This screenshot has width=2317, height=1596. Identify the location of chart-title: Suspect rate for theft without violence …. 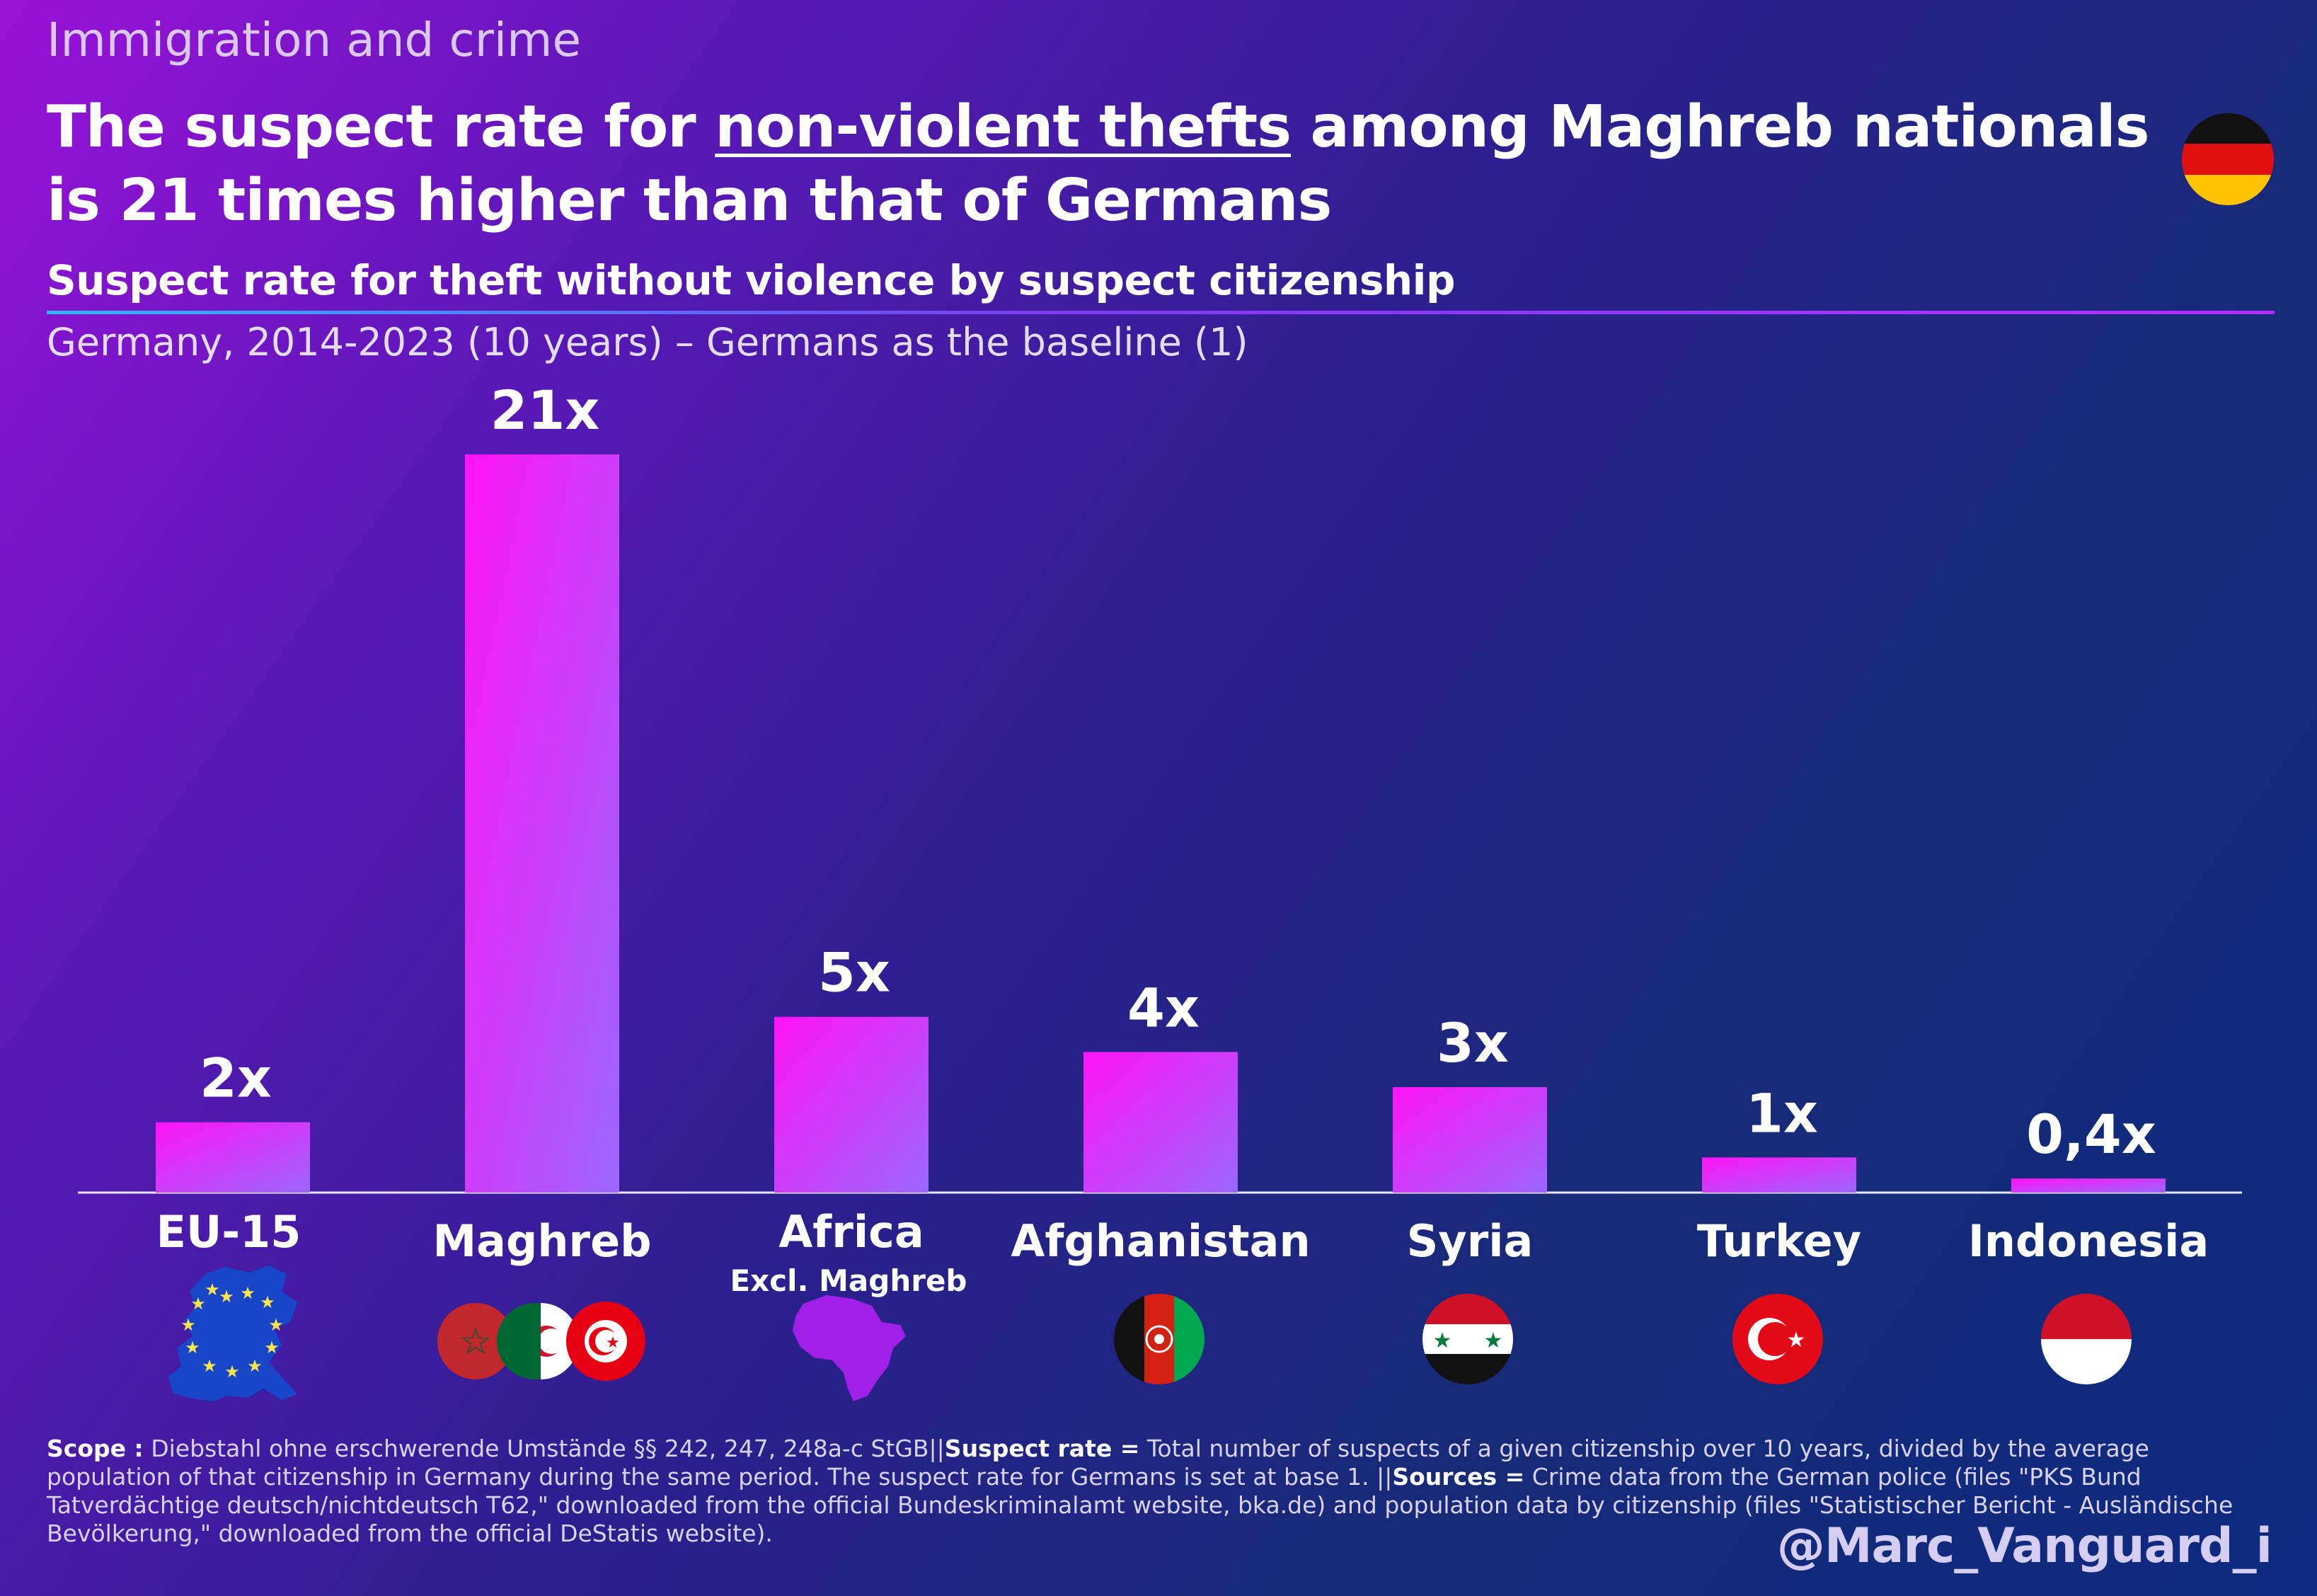
(751, 280).